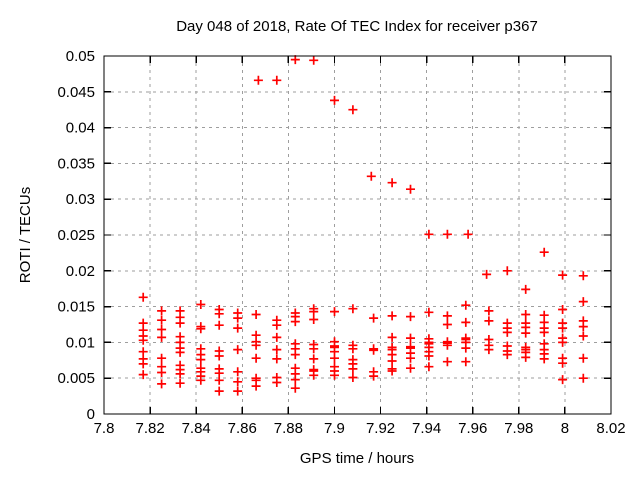 This screenshot has height=480, width=640. What do you see at coordinates (334, 428) in the screenshot?
I see `x-tick-label: 7.9` at bounding box center [334, 428].